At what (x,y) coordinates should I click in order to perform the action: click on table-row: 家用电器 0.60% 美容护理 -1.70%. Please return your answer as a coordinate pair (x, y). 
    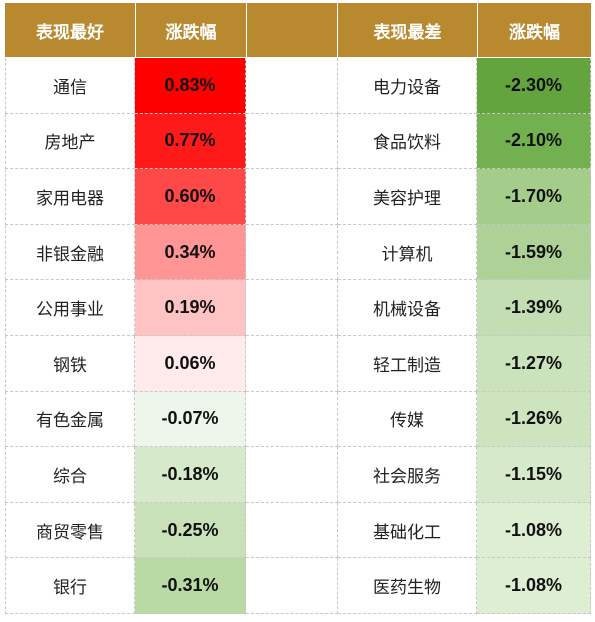
    Looking at the image, I should click on (298, 197).